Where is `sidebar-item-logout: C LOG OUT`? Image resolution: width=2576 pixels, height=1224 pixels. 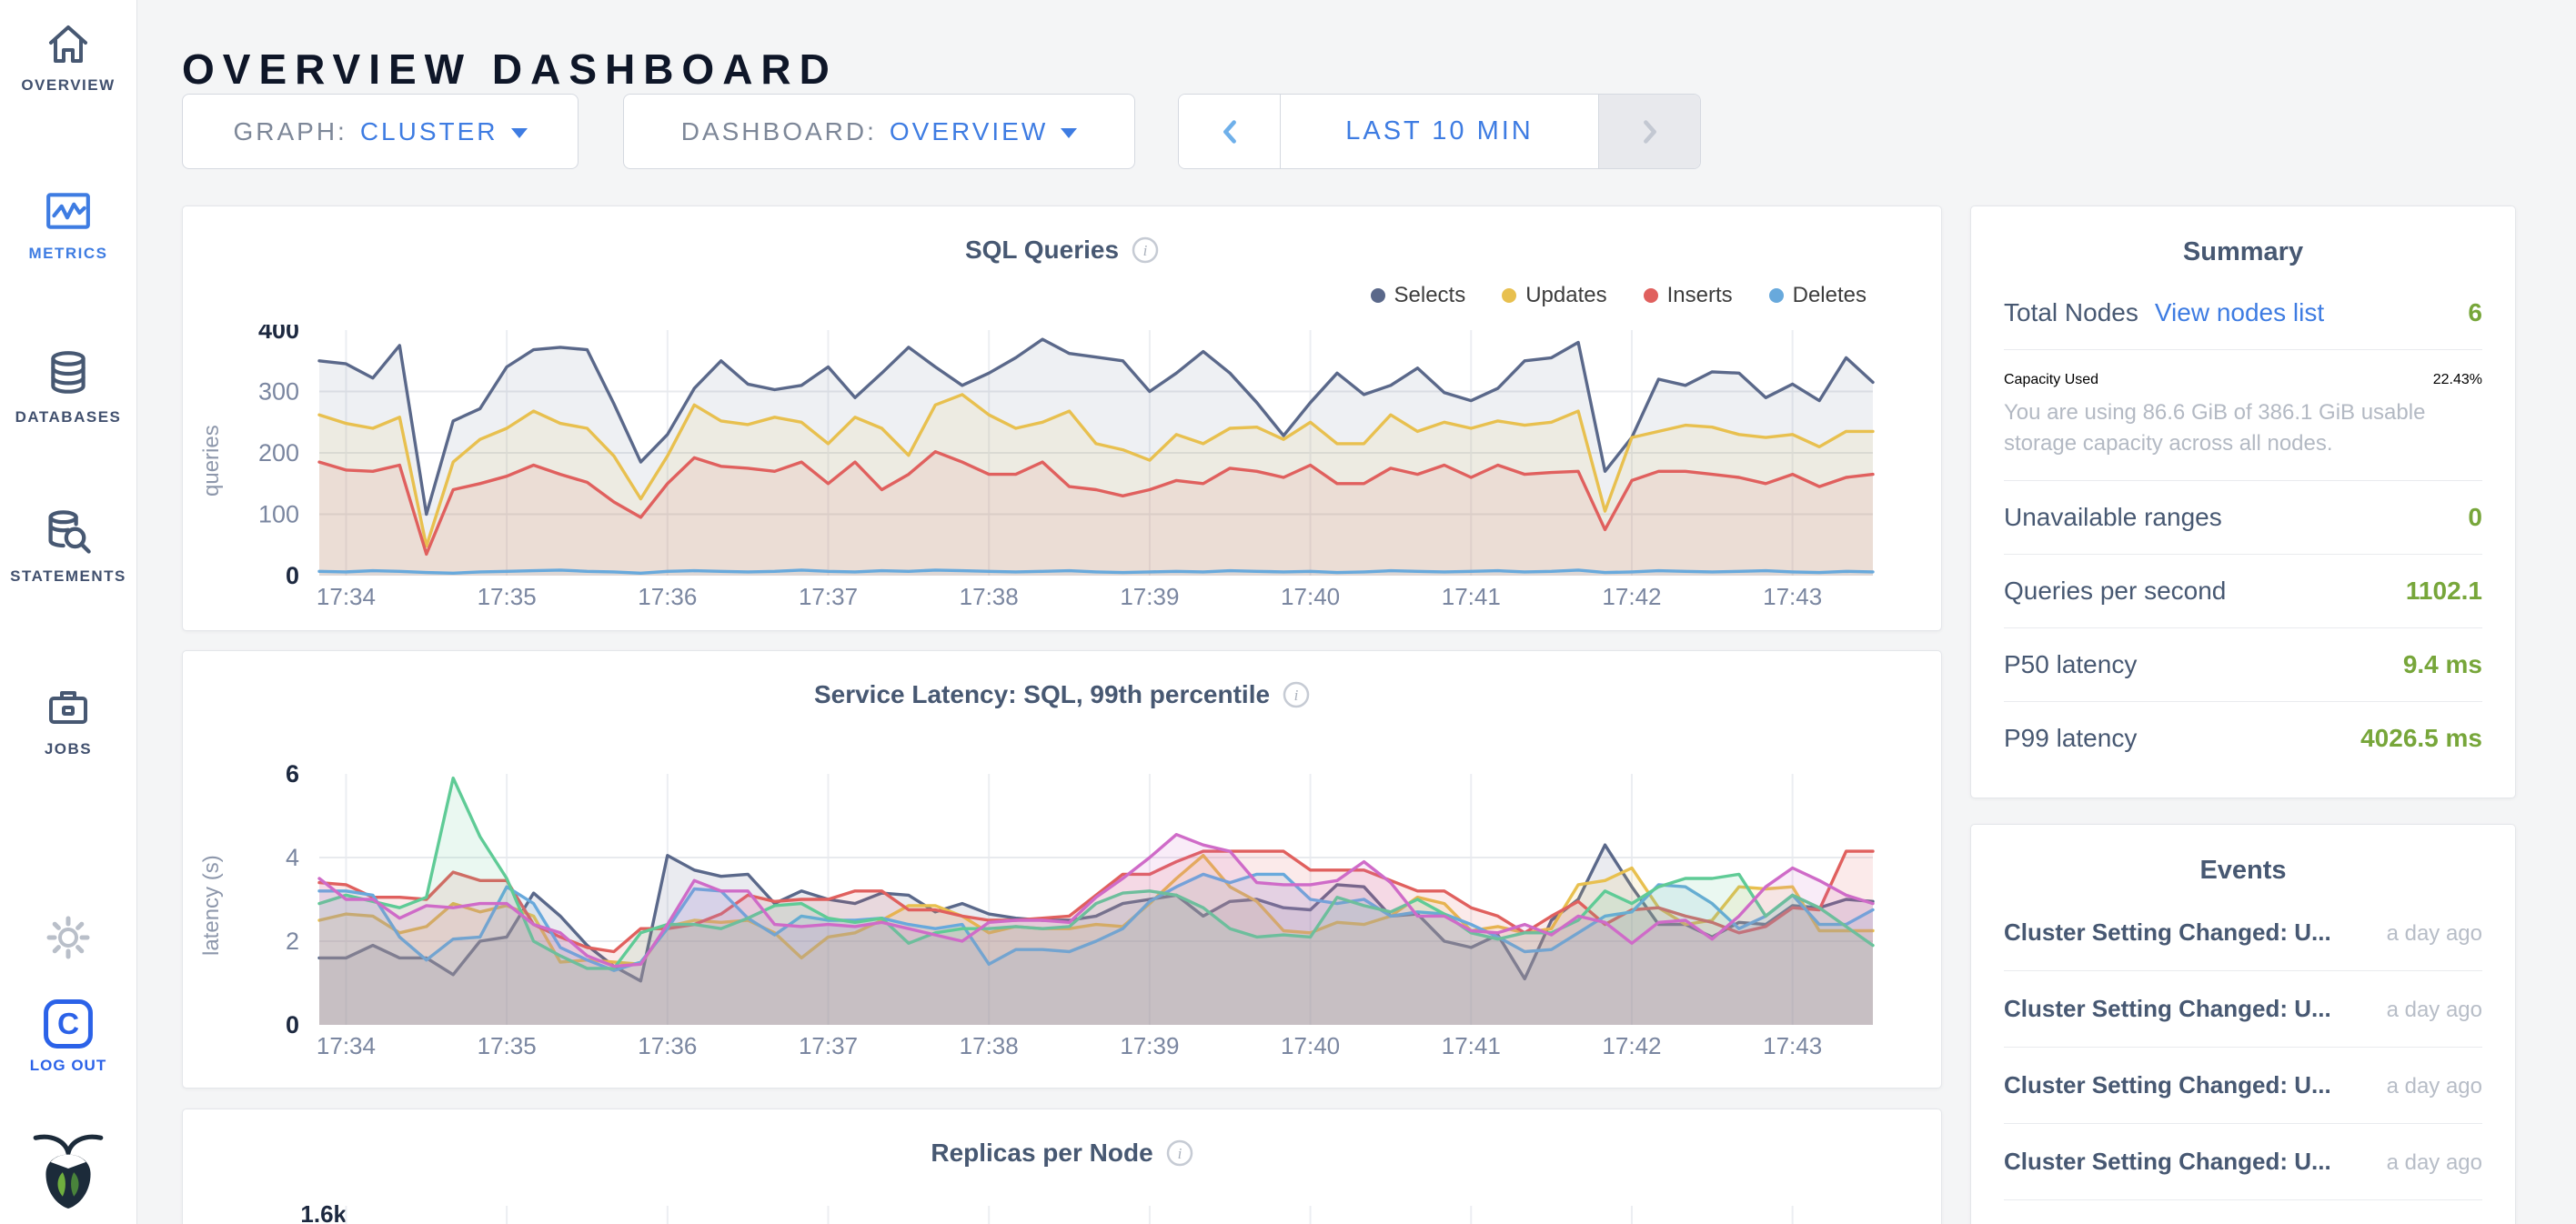
sidebar-item-logout: C LOG OUT is located at coordinates (68, 1036).